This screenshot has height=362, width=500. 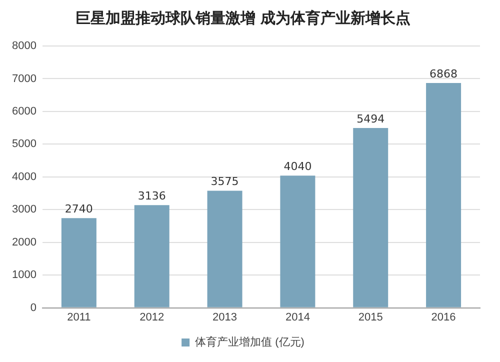 I want to click on x-tick-label: 2014, so click(x=297, y=317).